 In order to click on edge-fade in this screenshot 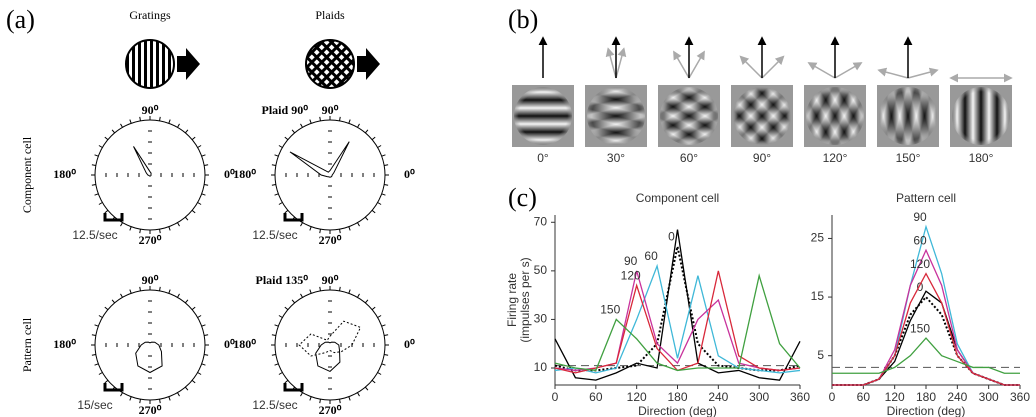, I will do `click(981, 116)`.